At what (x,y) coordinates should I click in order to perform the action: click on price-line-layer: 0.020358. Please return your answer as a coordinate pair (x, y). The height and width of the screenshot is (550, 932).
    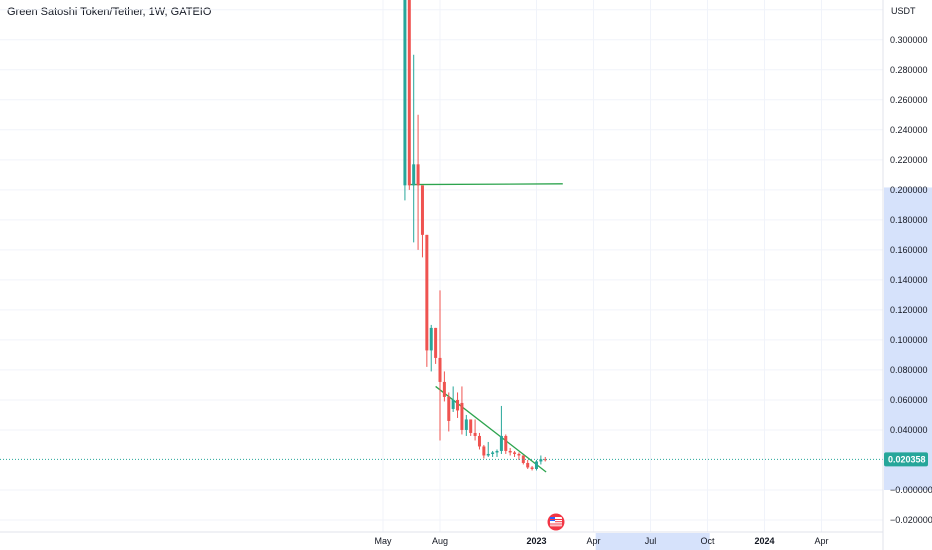
    Looking at the image, I should click on (464, 459).